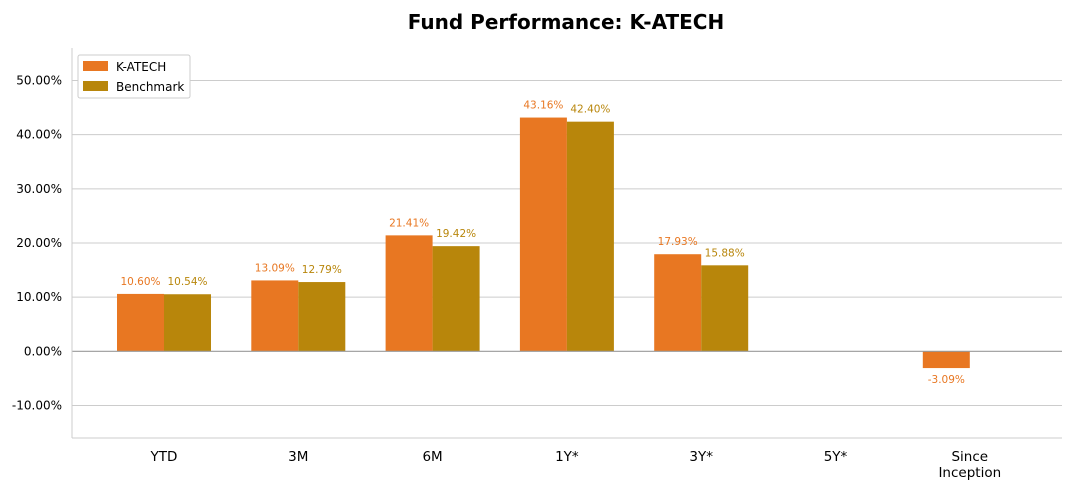  What do you see at coordinates (150, 87) in the screenshot?
I see `legend-label-benchmark: Benchmark` at bounding box center [150, 87].